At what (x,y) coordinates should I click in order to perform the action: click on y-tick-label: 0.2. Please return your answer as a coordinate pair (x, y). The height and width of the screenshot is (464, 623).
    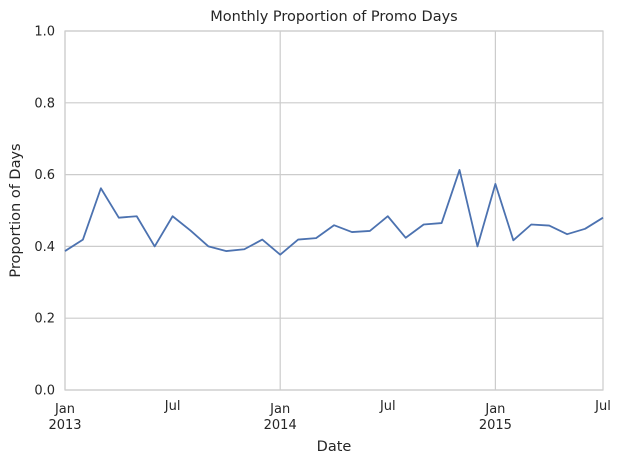
    Looking at the image, I should click on (44, 319).